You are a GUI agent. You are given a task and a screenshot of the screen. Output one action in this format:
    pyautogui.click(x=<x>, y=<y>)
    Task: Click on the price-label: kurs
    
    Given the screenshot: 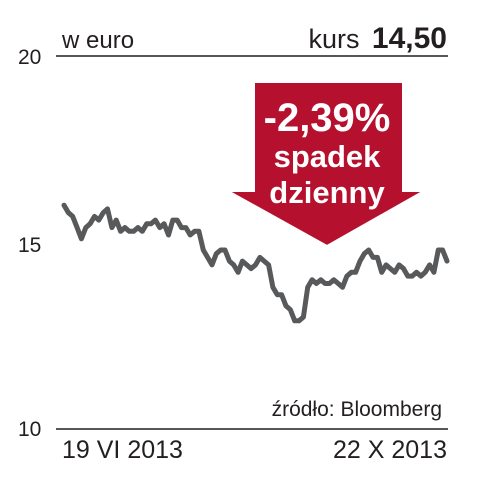 What is the action you would take?
    pyautogui.click(x=333, y=39)
    